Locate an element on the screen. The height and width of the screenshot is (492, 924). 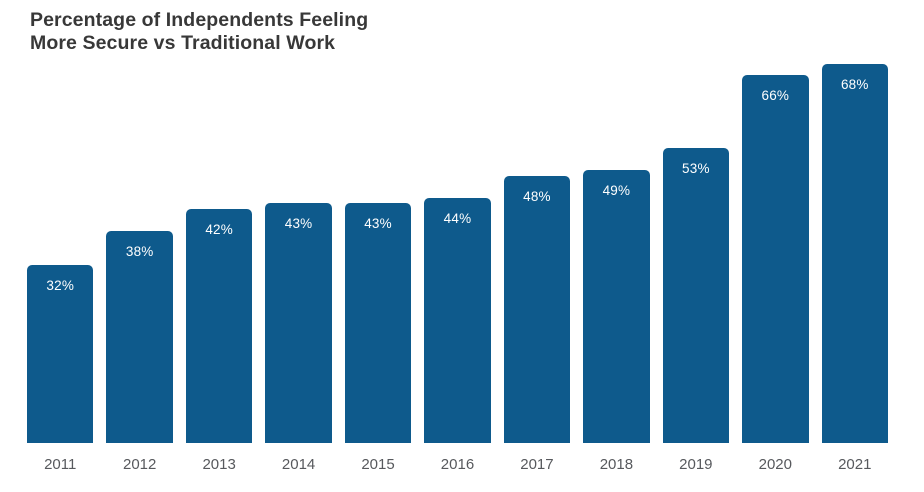
bar-value-label: 53% is located at coordinates (696, 168).